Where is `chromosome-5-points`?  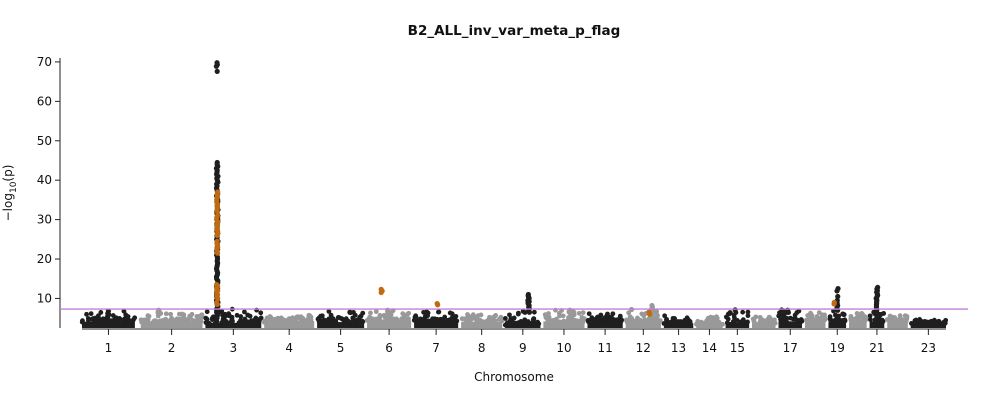
chromosome-5-points is located at coordinates (340, 318).